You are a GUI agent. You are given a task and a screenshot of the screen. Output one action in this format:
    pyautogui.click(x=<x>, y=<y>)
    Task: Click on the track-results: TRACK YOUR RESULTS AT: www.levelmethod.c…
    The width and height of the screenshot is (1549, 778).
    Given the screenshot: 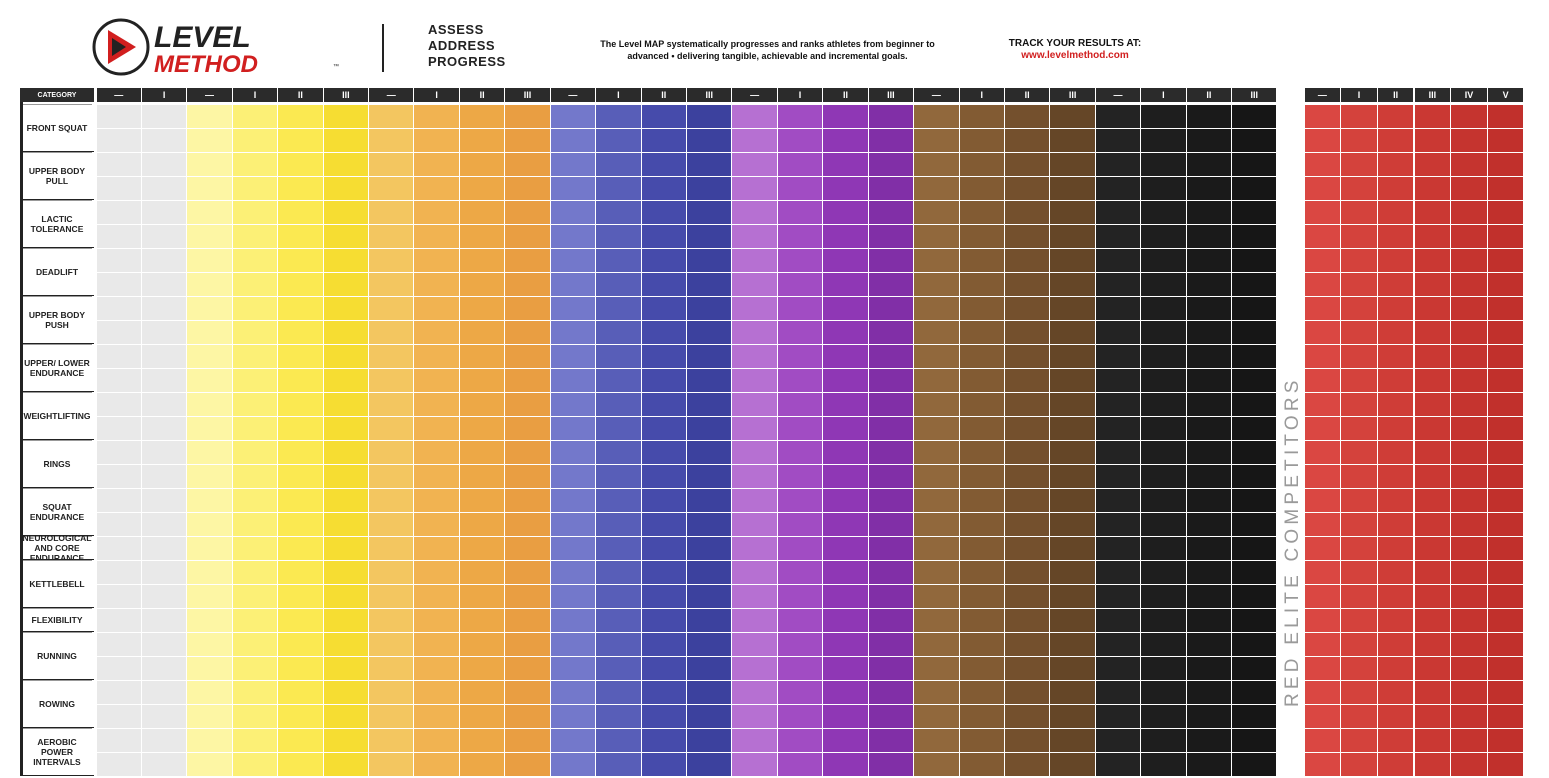 What is the action you would take?
    pyautogui.click(x=1075, y=49)
    